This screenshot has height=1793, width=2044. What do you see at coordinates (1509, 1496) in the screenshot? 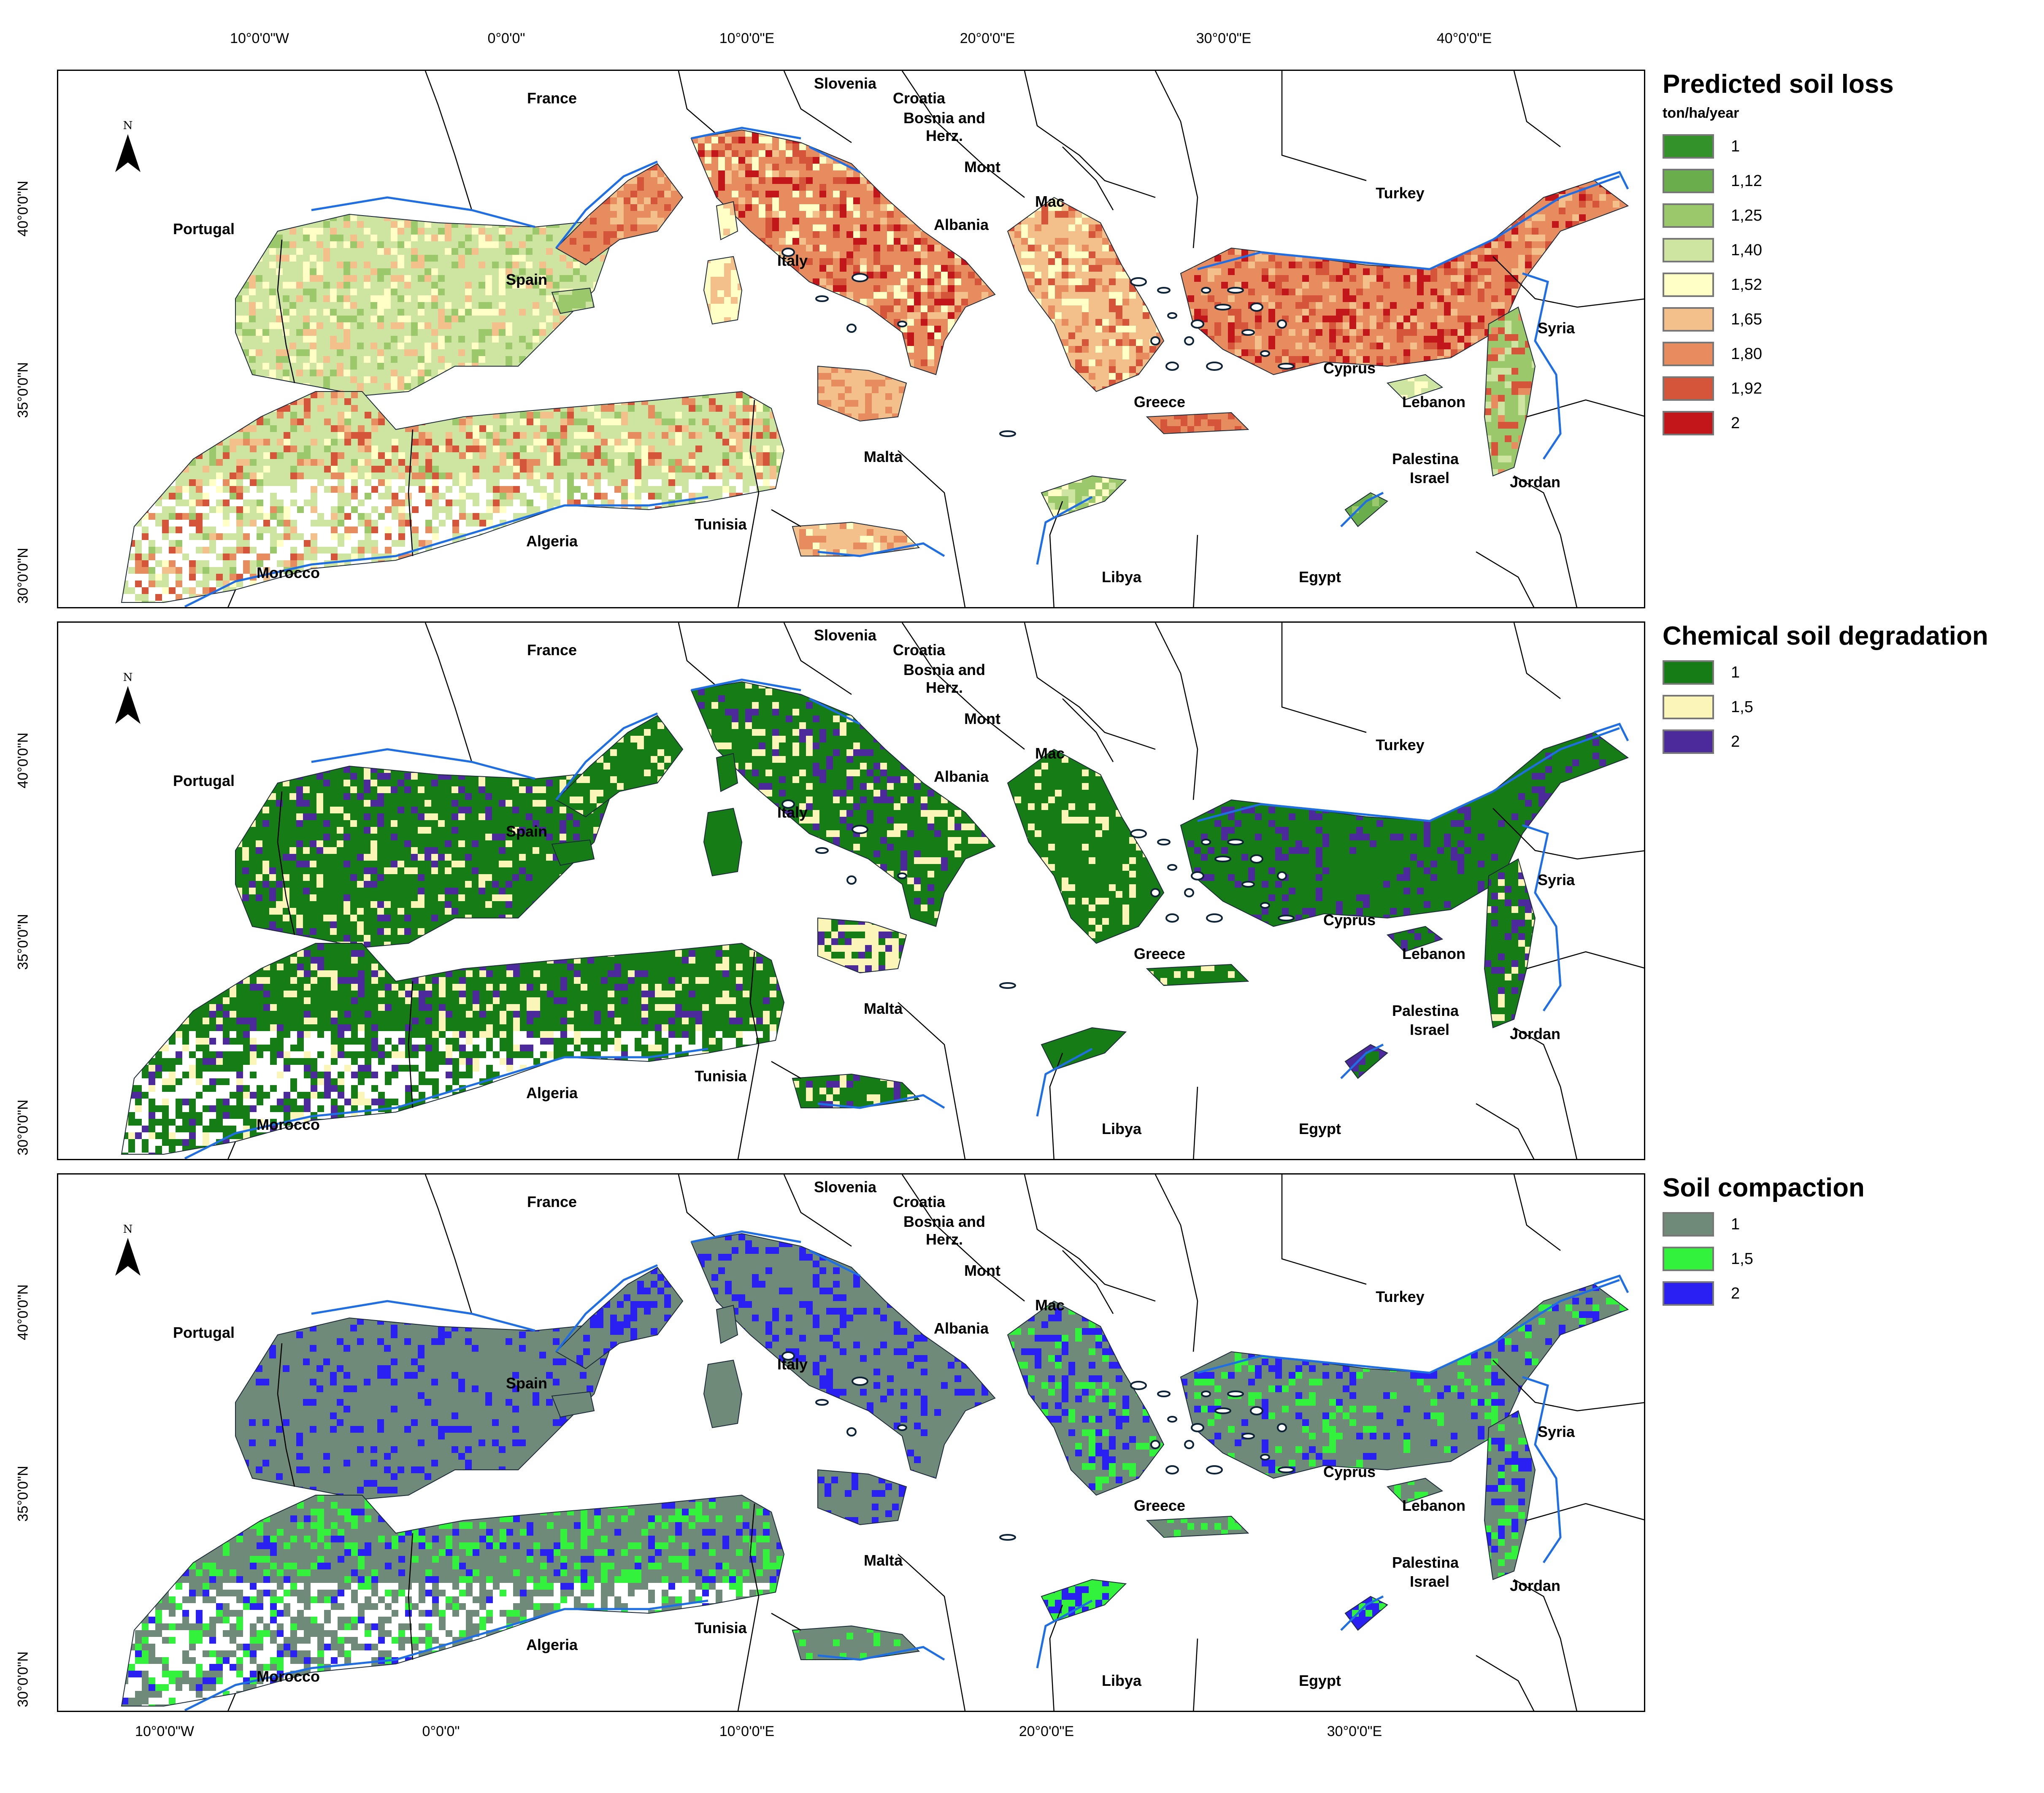
I see `region-levant` at bounding box center [1509, 1496].